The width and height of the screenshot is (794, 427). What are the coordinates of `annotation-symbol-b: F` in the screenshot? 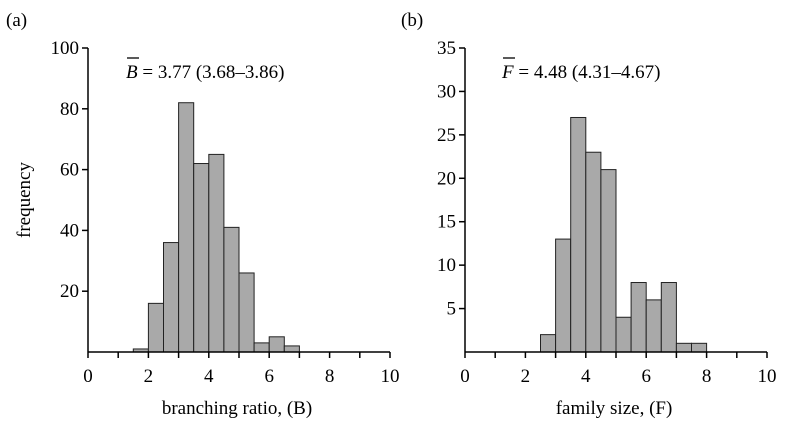 It's located at (507, 72).